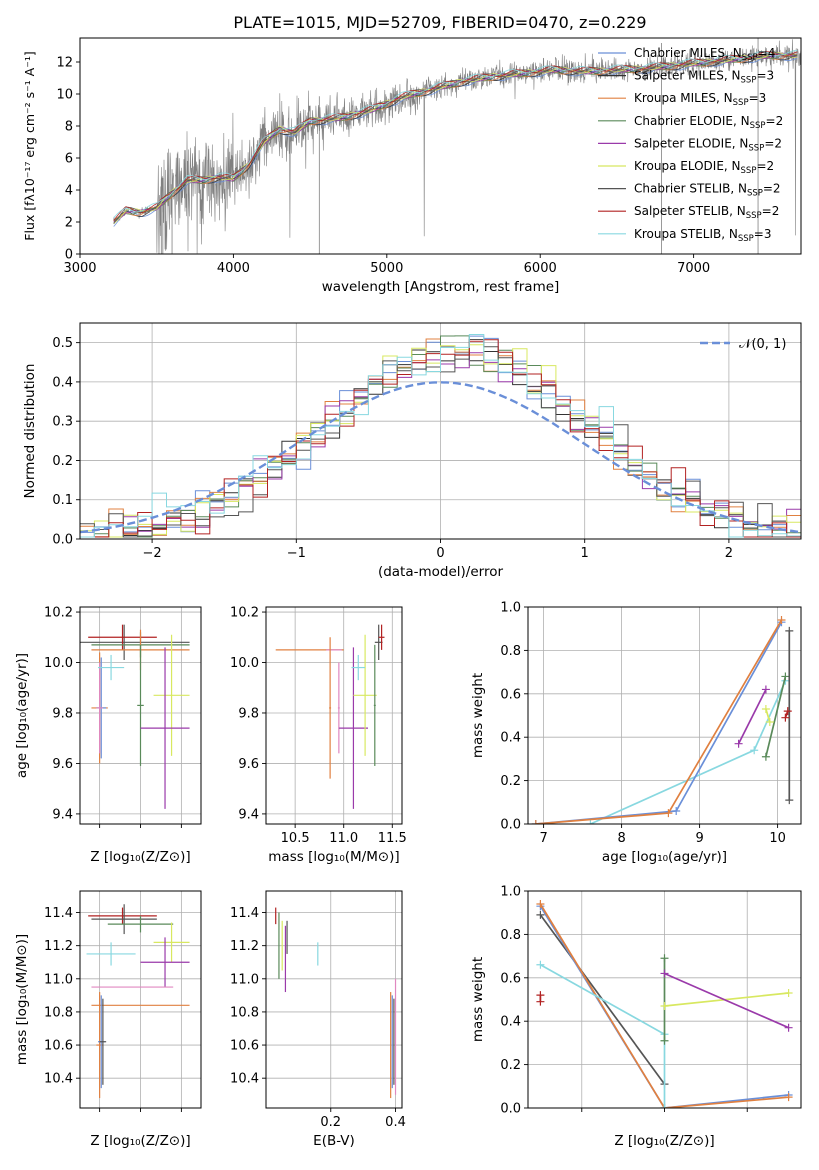 The width and height of the screenshot is (819, 1170). What do you see at coordinates (244, 913) in the screenshot?
I see `y-tick-label: 11.4` at bounding box center [244, 913].